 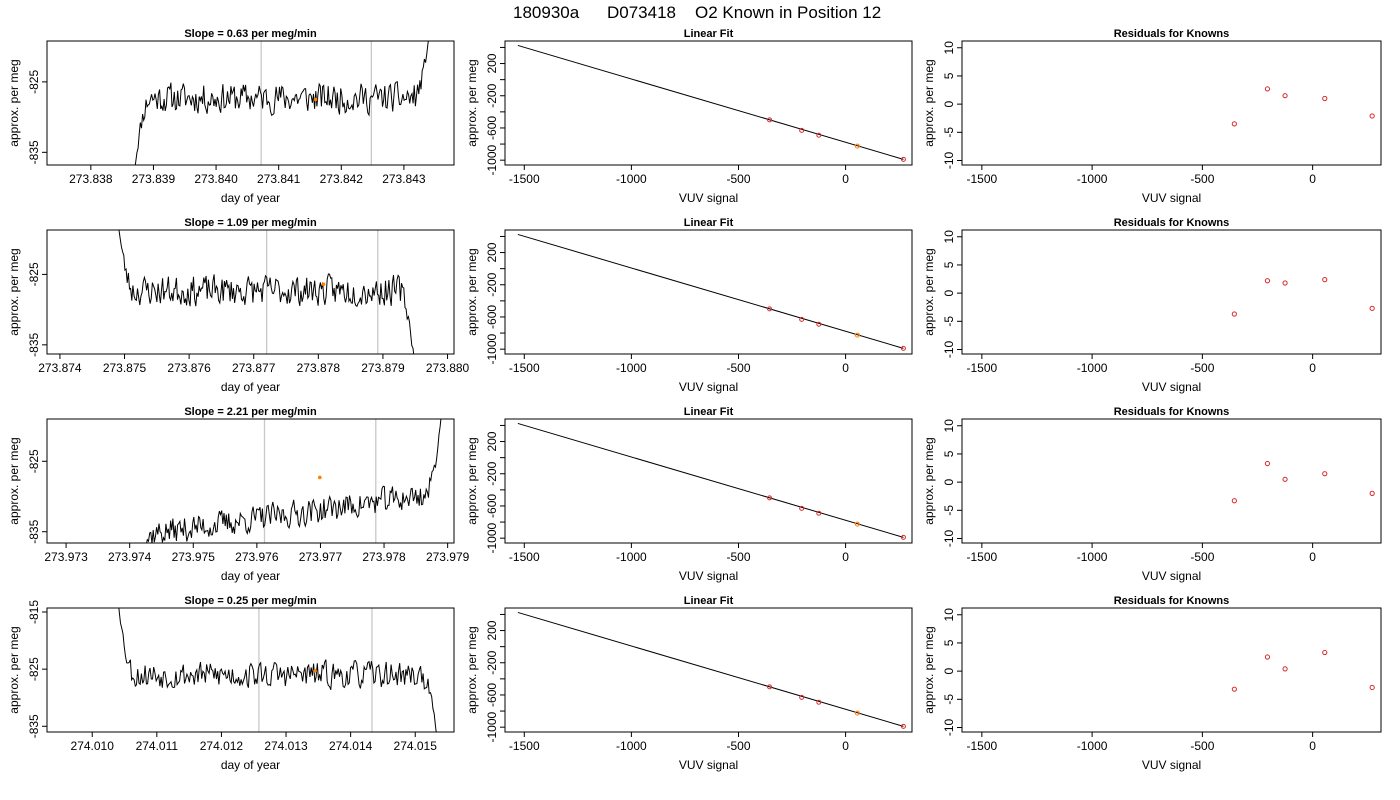 What do you see at coordinates (641, 12) in the screenshot?
I see `sample-id: D073418` at bounding box center [641, 12].